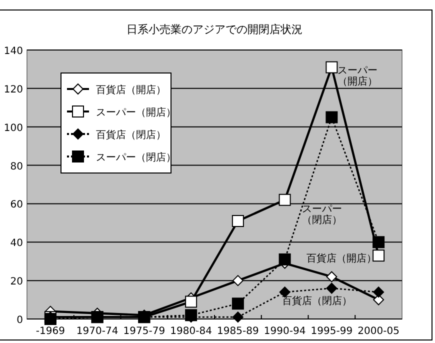 This screenshot has height=343, width=435. I want to click on y-tick-label: 0, so click(19, 320).